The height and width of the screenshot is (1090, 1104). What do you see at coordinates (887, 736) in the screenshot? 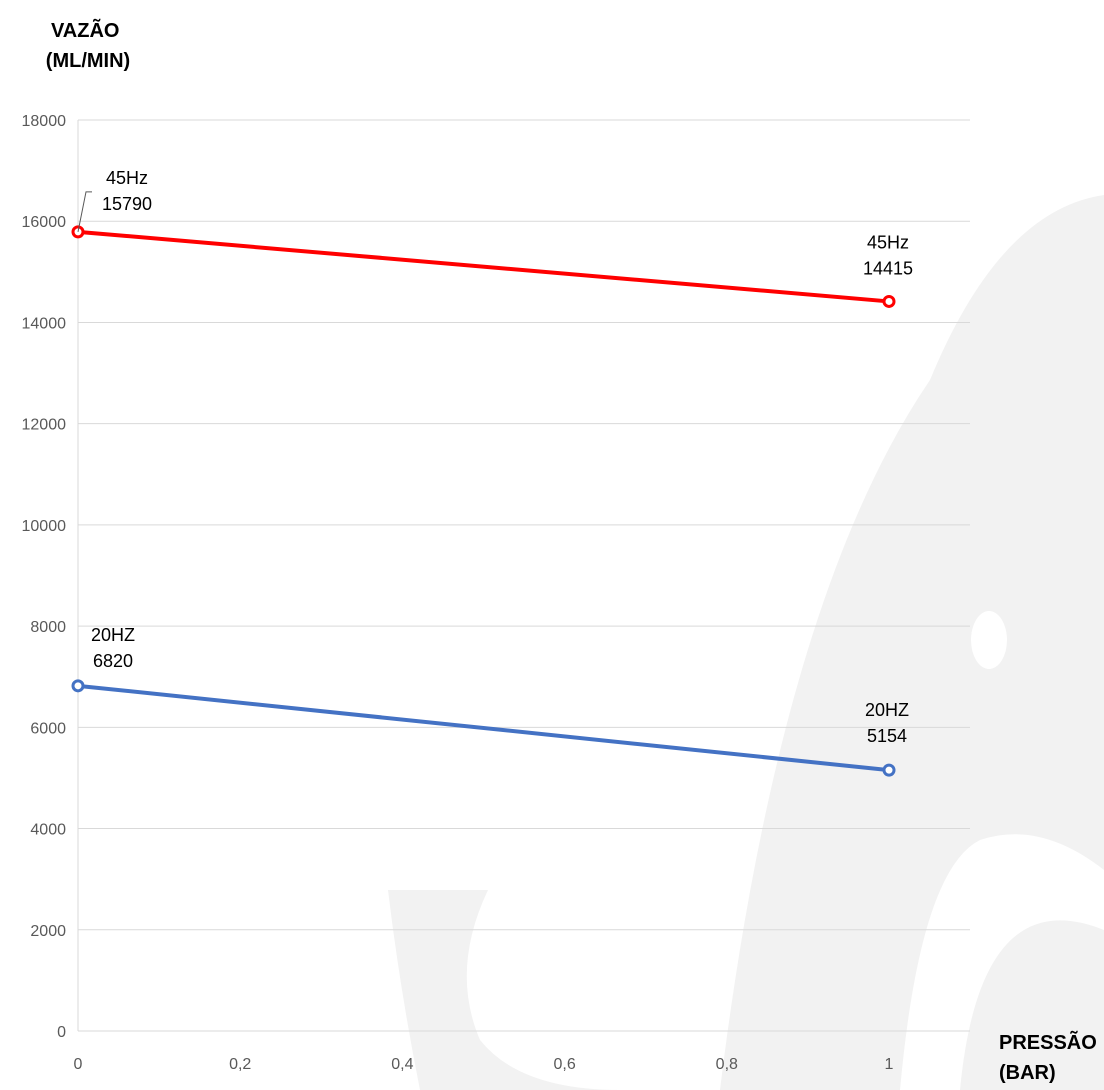
I see `data-label: 5154` at bounding box center [887, 736].